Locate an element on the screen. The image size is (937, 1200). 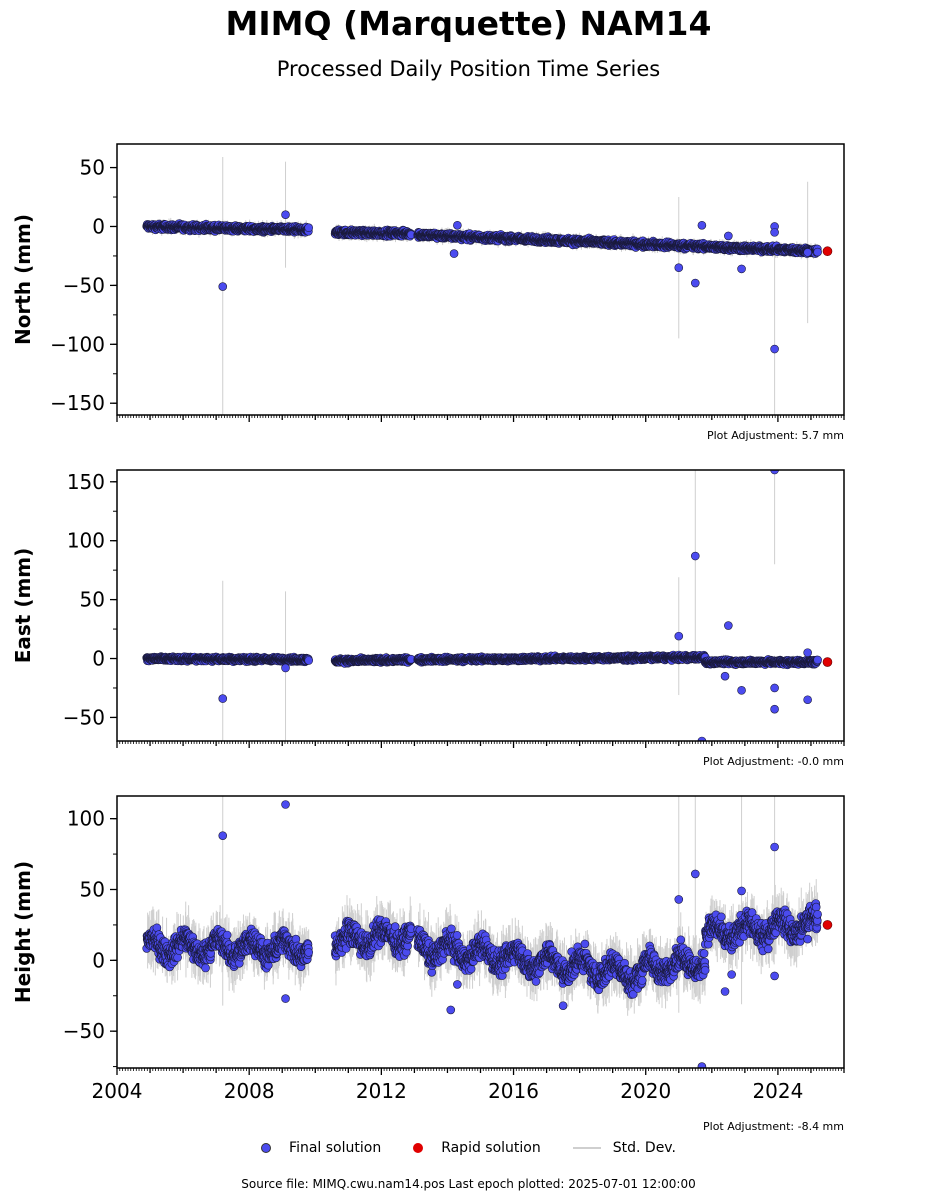
rapid-point is located at coordinates (827, 251).